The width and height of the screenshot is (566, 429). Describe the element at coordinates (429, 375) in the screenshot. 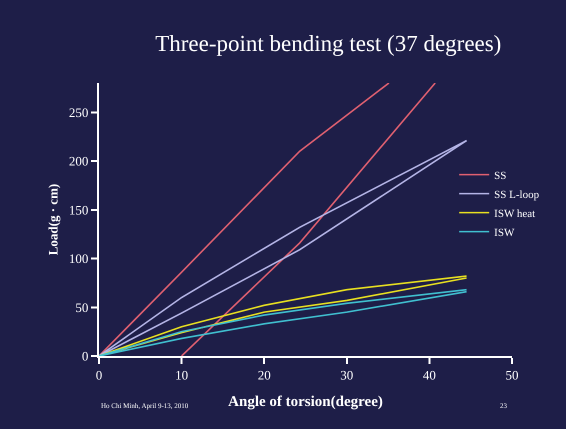

I see `x-tick-label: 40` at that location.